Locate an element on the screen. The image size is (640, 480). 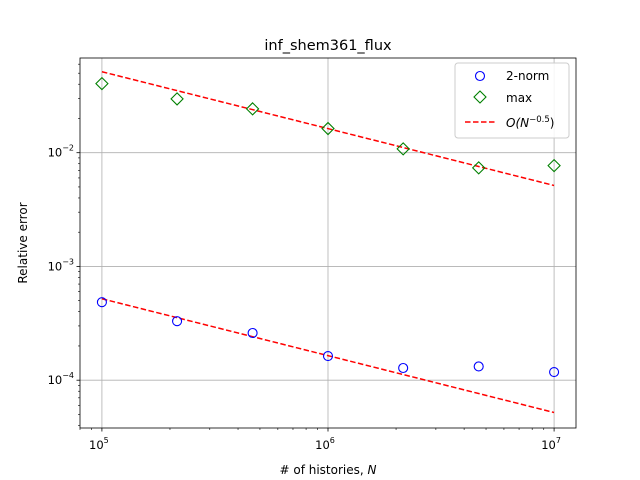
y-tick-label: 10⁻³ is located at coordinates (61, 265).